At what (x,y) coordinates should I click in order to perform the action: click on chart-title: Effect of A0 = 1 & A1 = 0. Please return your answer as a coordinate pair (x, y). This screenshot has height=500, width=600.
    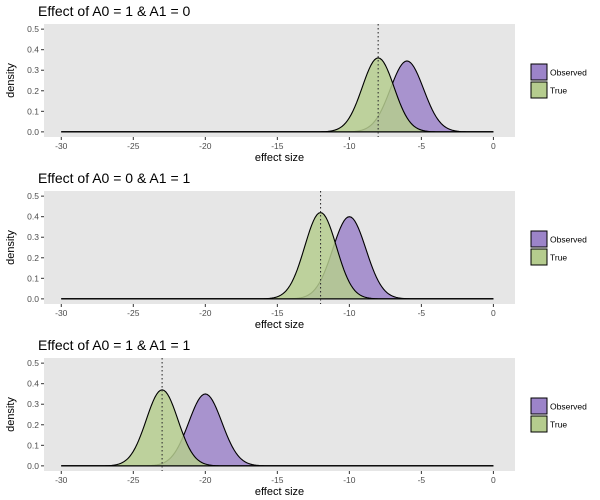
    Looking at the image, I should click on (114, 11).